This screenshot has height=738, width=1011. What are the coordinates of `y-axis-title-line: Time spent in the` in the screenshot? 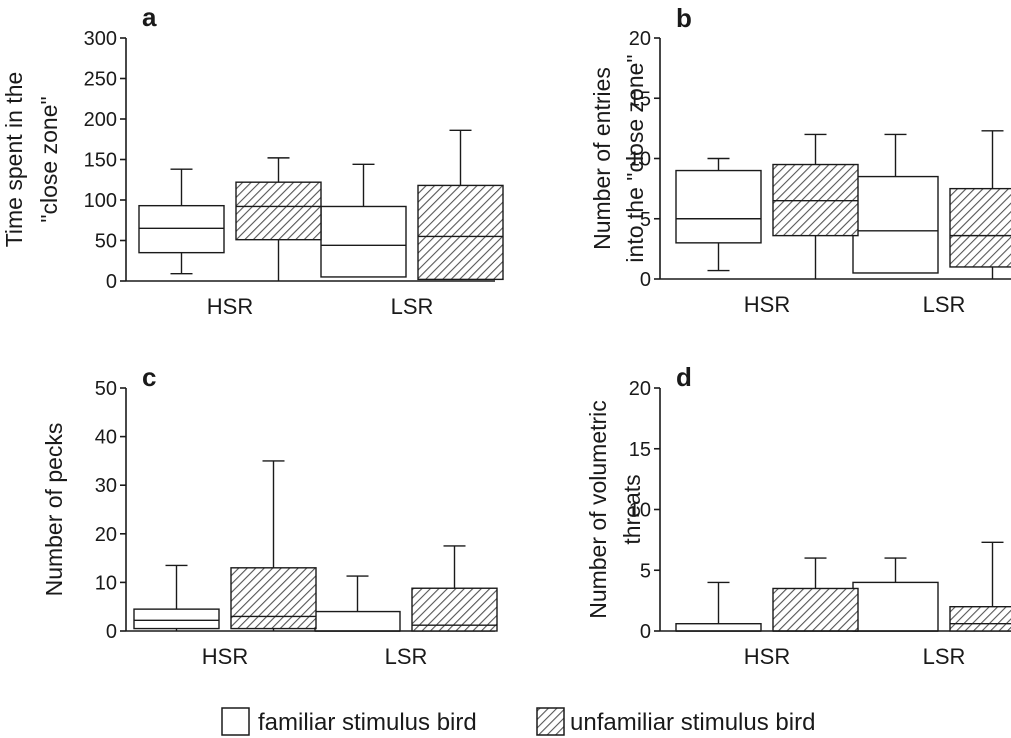 It's located at (14, 160).